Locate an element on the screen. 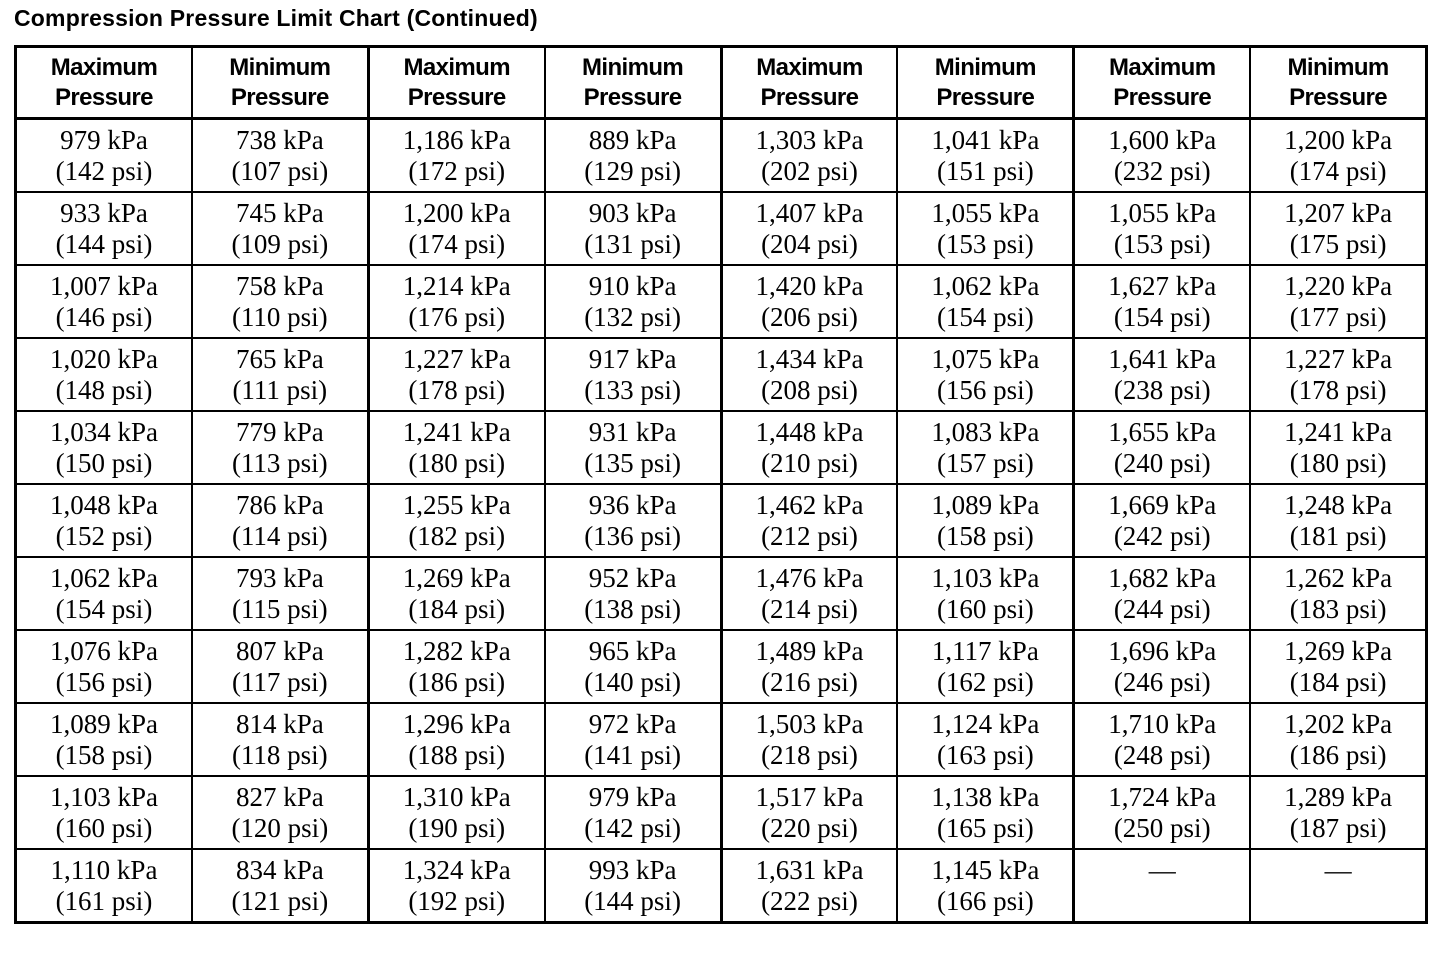 Image resolution: width=1440 pixels, height=966 pixels. psi-value: (109 psi) is located at coordinates (280, 243).